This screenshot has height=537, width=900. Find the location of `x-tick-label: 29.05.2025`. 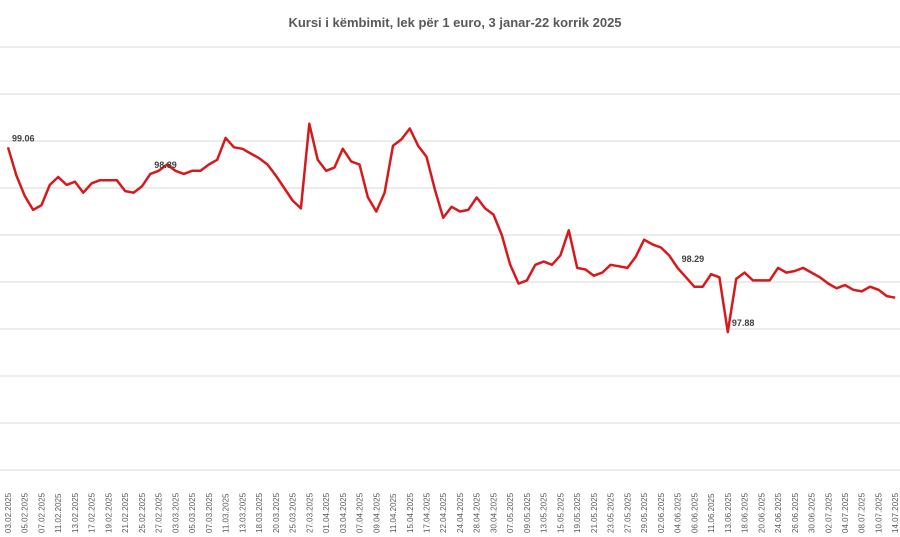

x-tick-label: 29.05.2025 is located at coordinates (644, 512).